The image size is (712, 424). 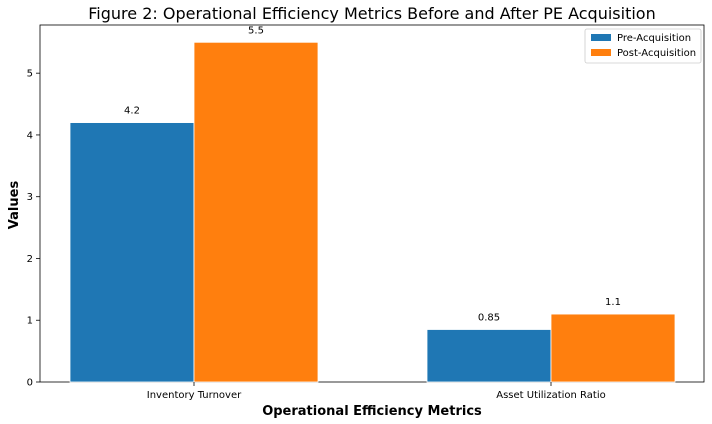 I want to click on legend-label: Post-Acquisition, so click(x=656, y=53).